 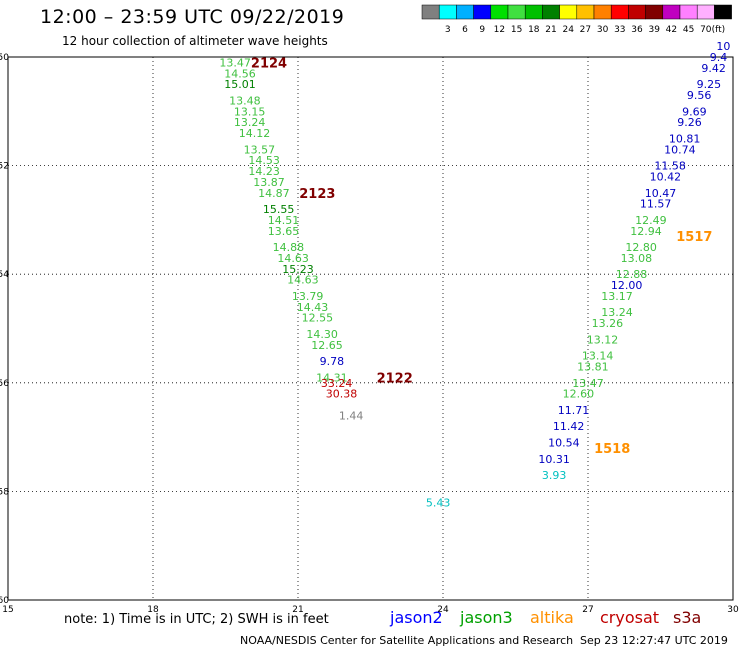 I want to click on chart-title: 12:00 – 23:59 UTC 09/22/2019, so click(x=192, y=17).